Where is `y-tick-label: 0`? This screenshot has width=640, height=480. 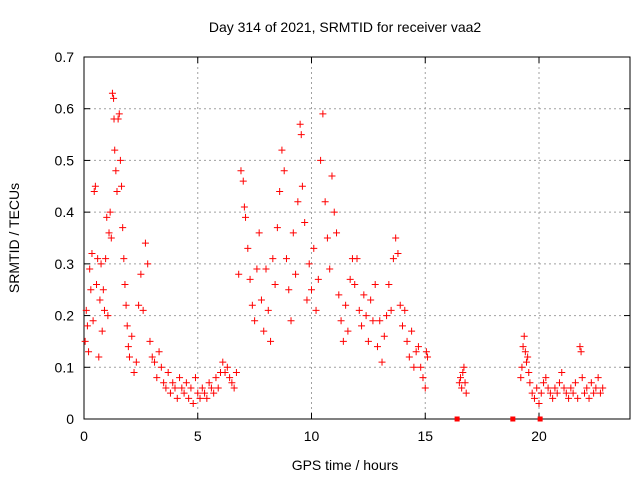 y-tick-label: 0 is located at coordinates (70, 419).